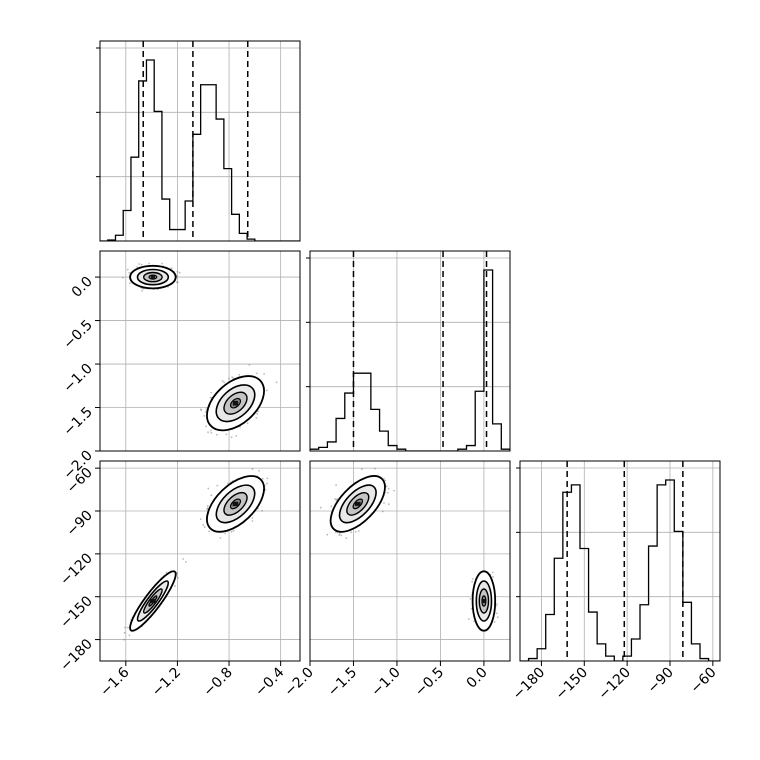 The width and height of the screenshot is (760, 760). Describe the element at coordinates (410, 360) in the screenshot. I see `hist-1-bars` at that location.